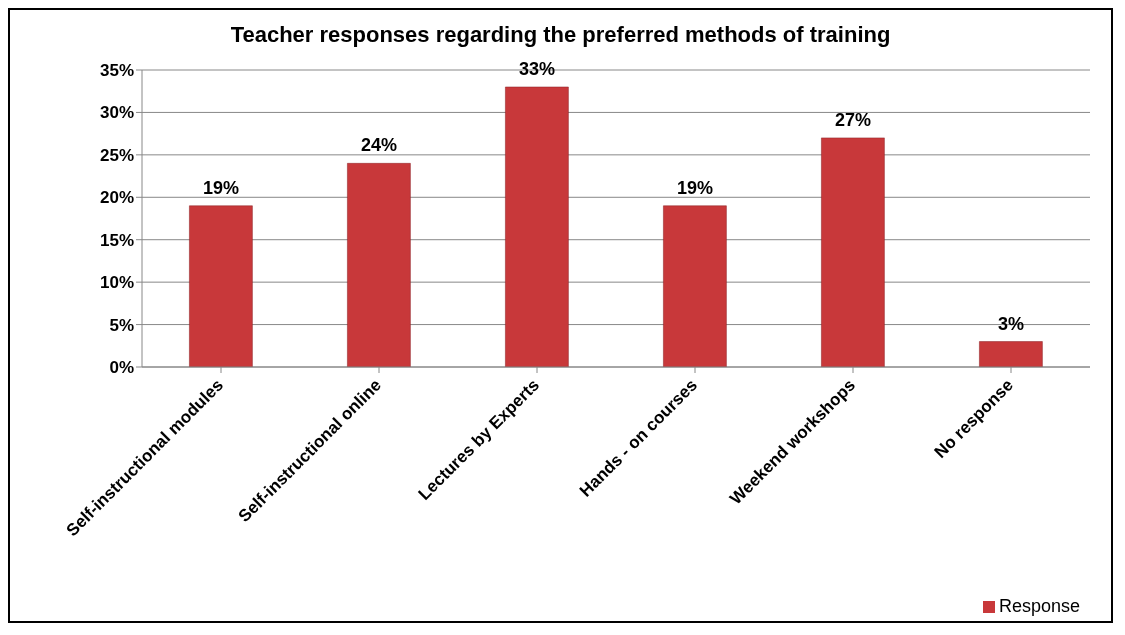 The width and height of the screenshot is (1125, 635). I want to click on legend-label: Response, so click(1039, 606).